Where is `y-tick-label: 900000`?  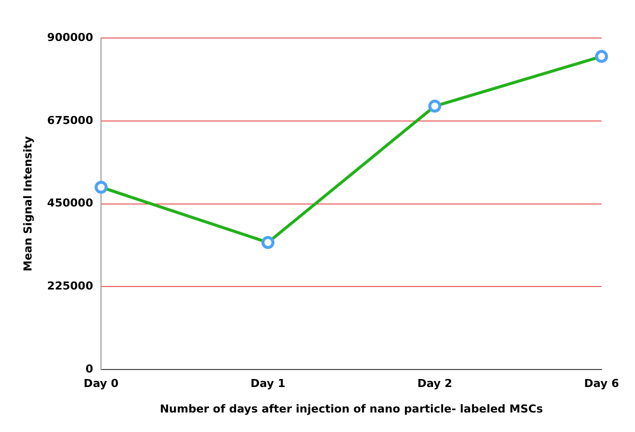
y-tick-label: 900000 is located at coordinates (70, 37).